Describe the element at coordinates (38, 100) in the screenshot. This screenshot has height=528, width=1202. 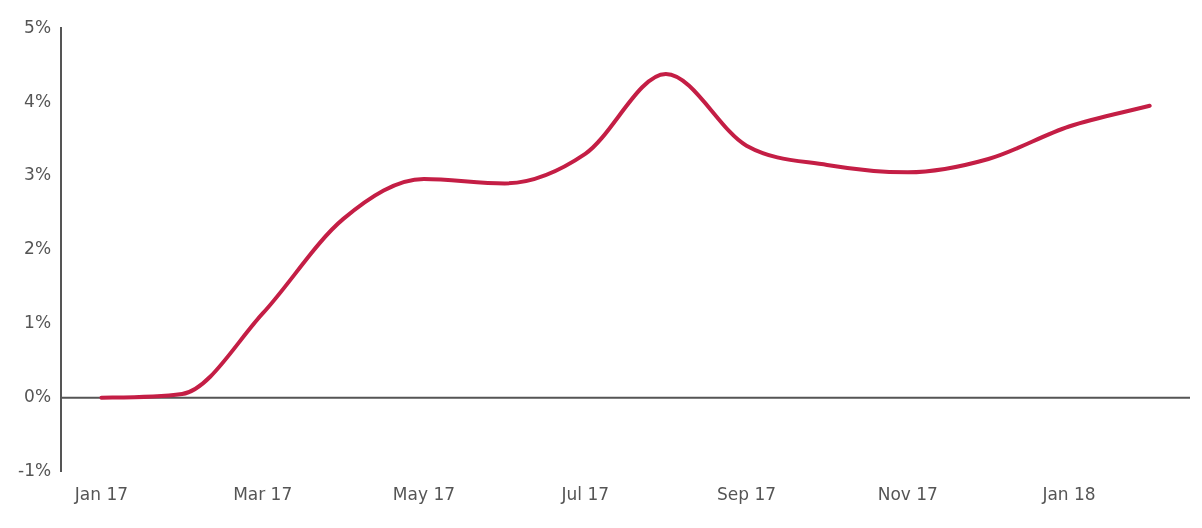
I see `y-tick-label: 4%` at that location.